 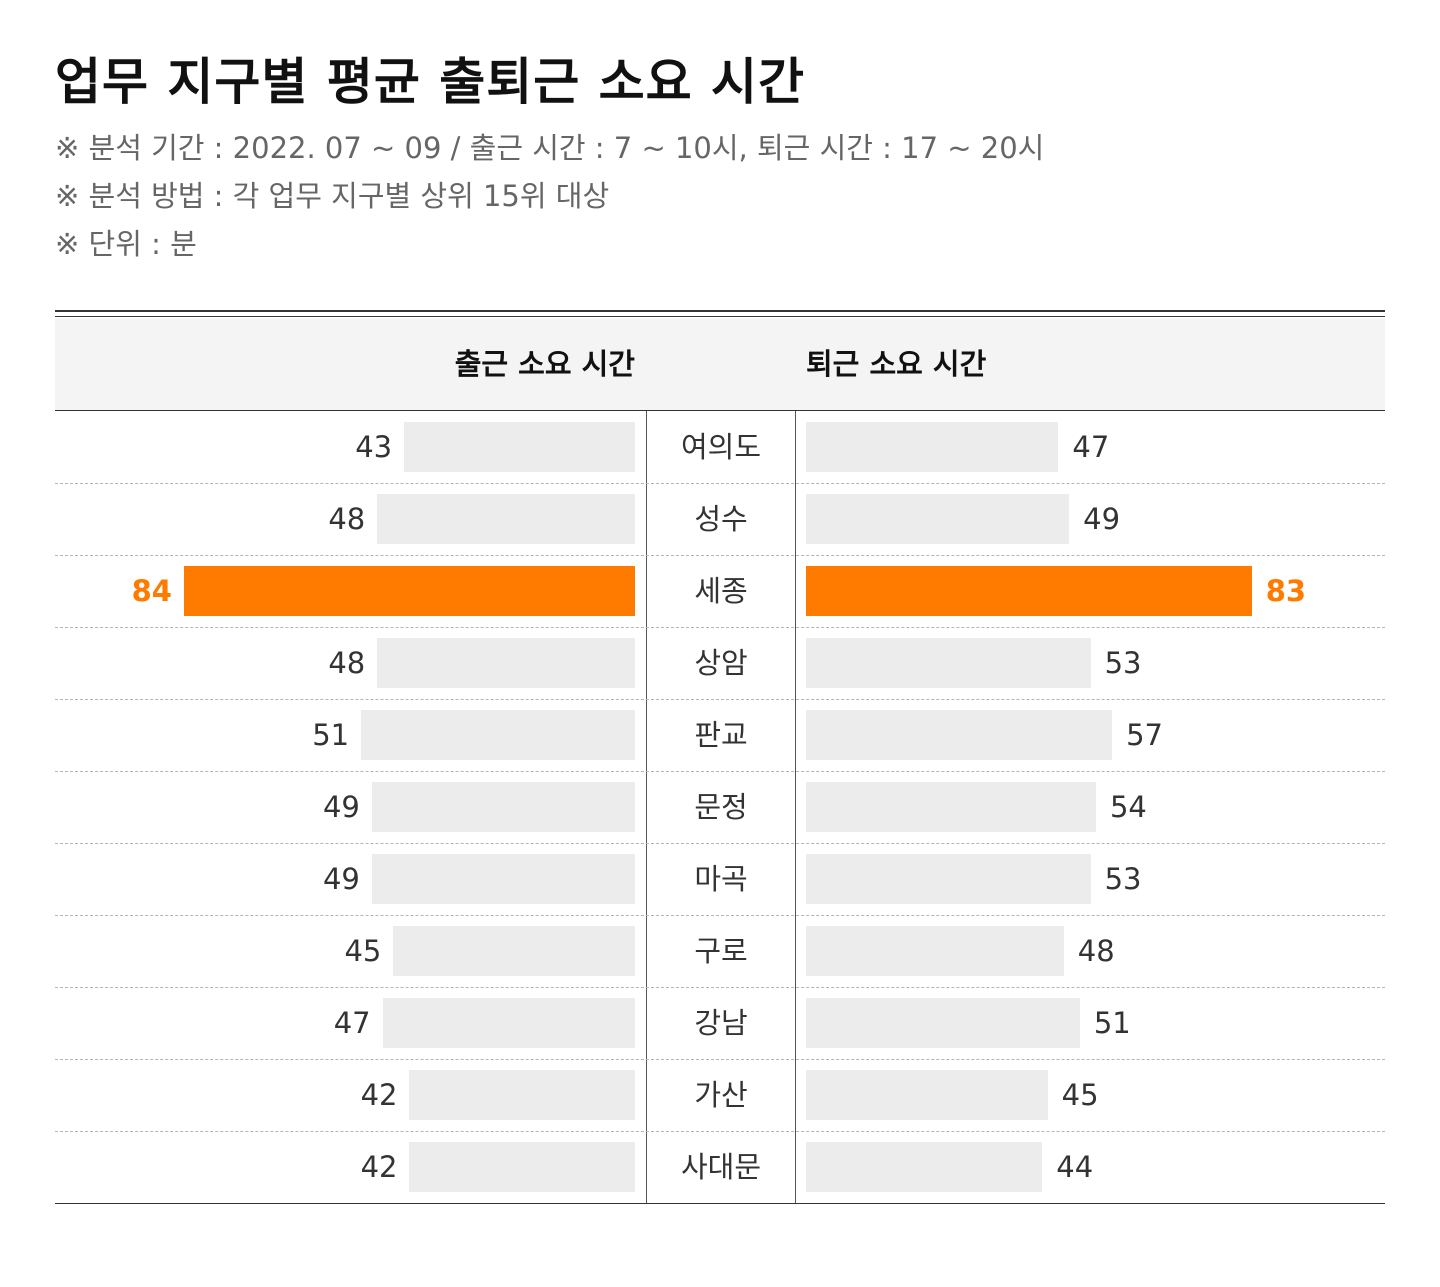 I want to click on value-label-commute-out: 51, so click(x=1112, y=1023).